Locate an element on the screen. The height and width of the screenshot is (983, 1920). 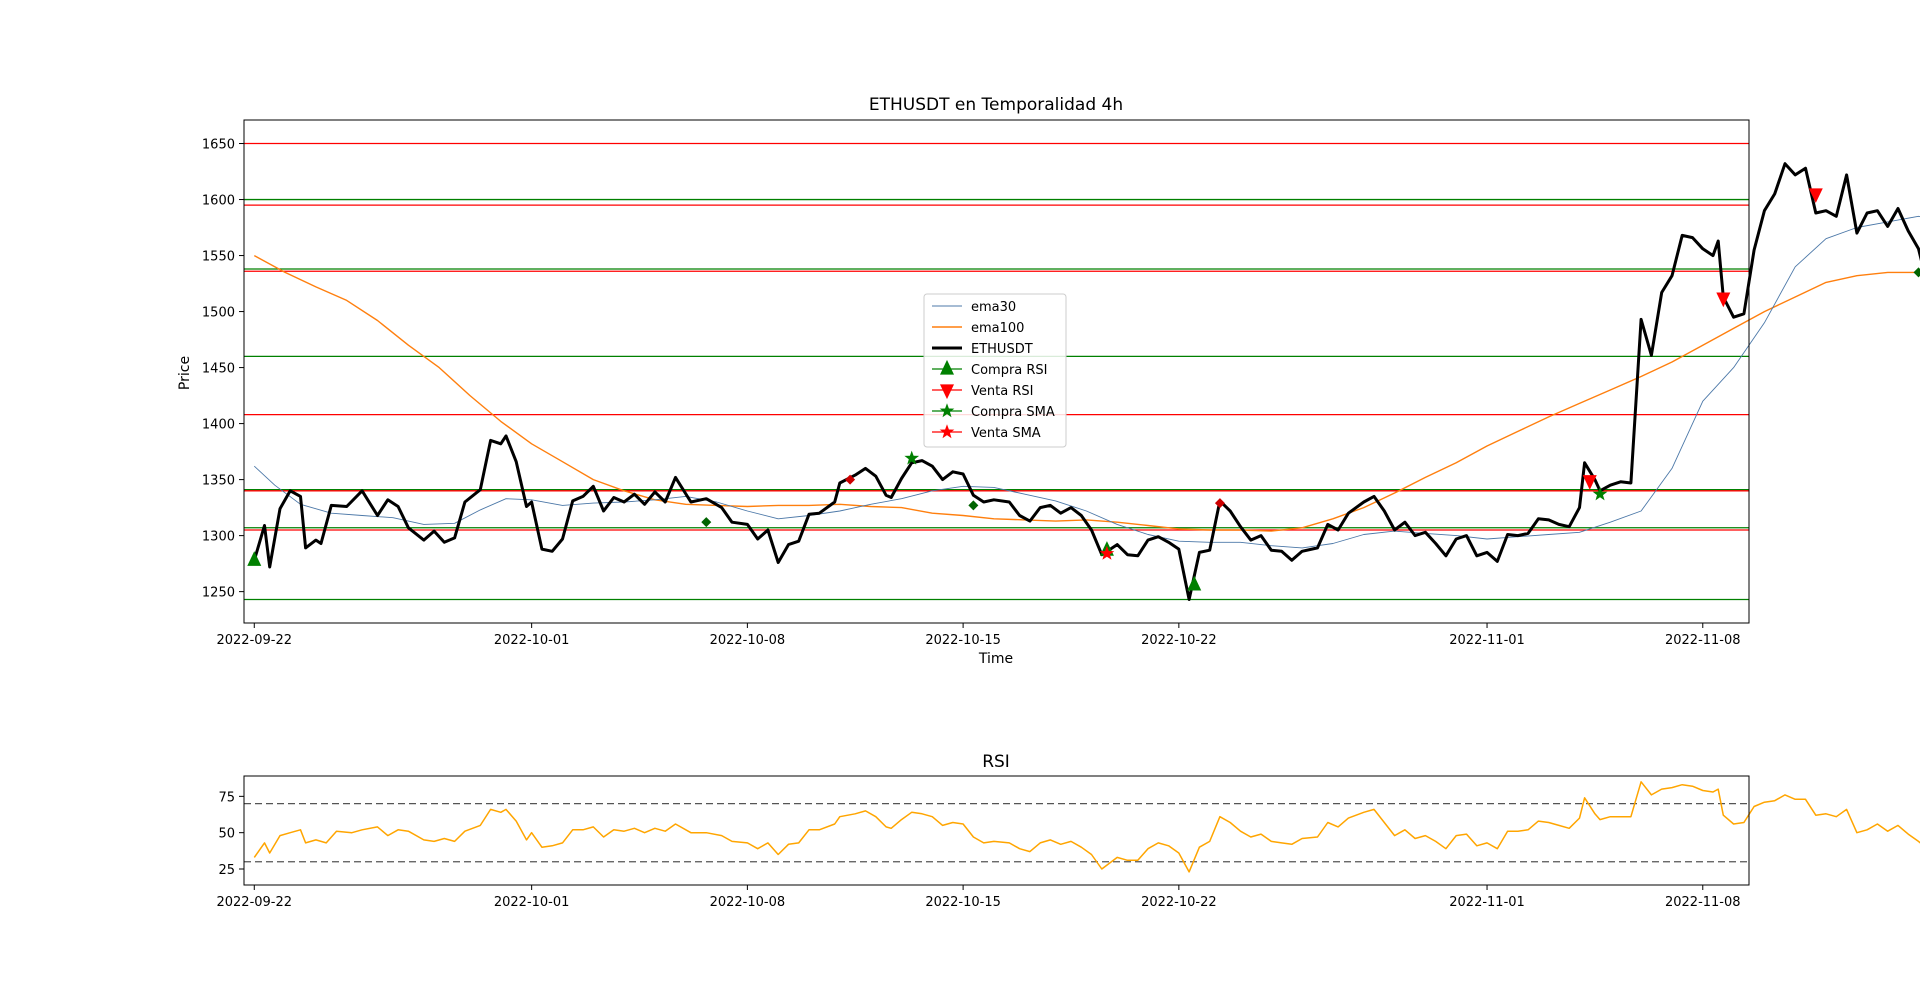
price-x-tick-label: 2022-10-15 is located at coordinates (963, 640).